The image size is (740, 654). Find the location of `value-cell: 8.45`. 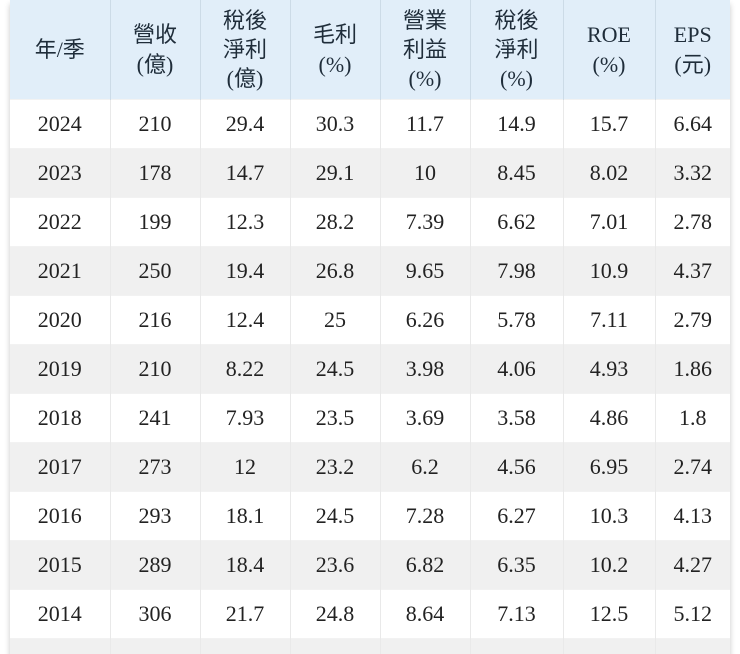

value-cell: 8.45 is located at coordinates (517, 173).